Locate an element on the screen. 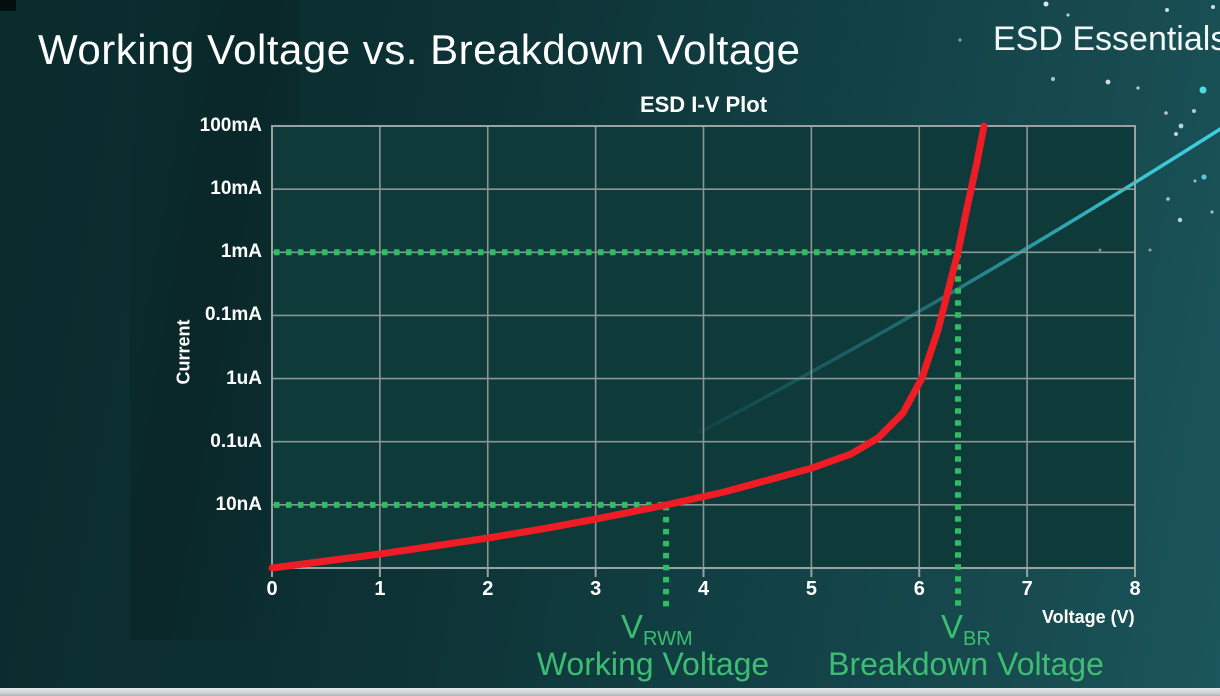 Image resolution: width=1220 pixels, height=696 pixels. vbr-symbol-sub: BR is located at coordinates (977, 639).